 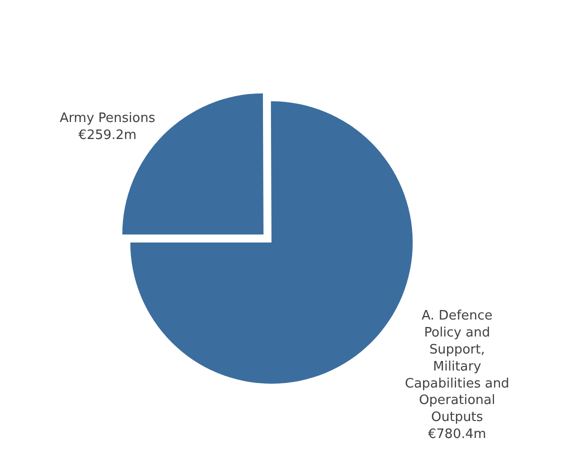 I want to click on slice-label: A. Defence Policy and Support, Military Capabilities and Operational Outputs, so click(x=457, y=367).